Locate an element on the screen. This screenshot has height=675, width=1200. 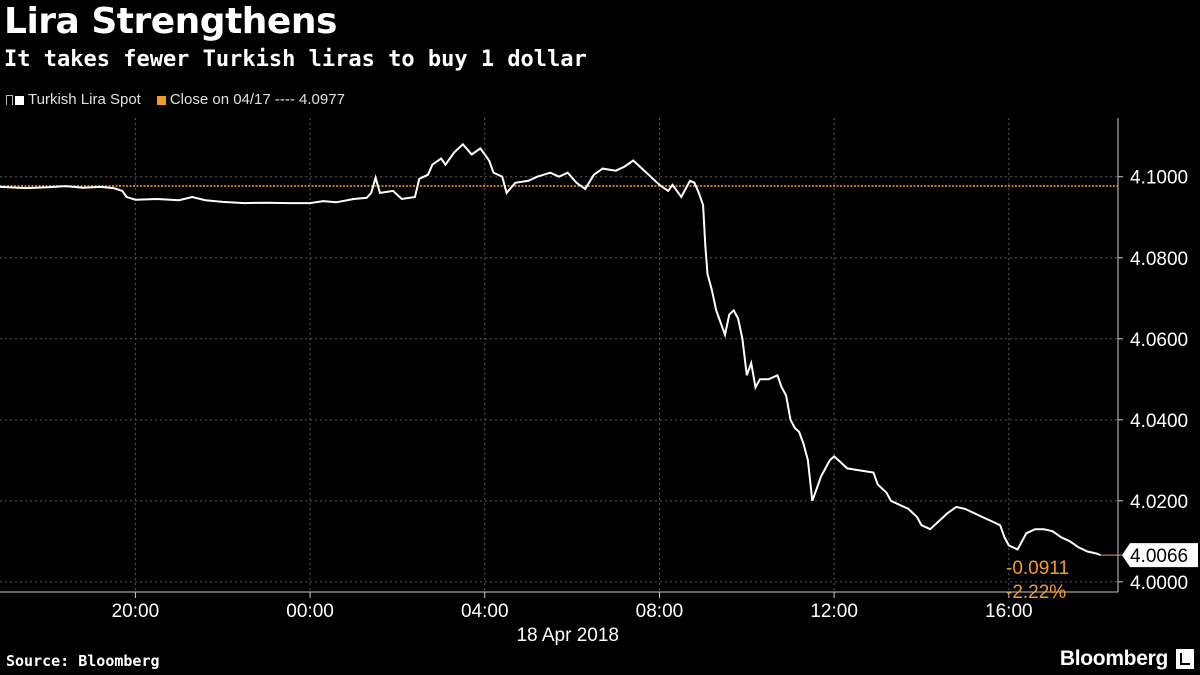
legend-item-lira-spot: Turkish Lira Spot is located at coordinates (73, 100).